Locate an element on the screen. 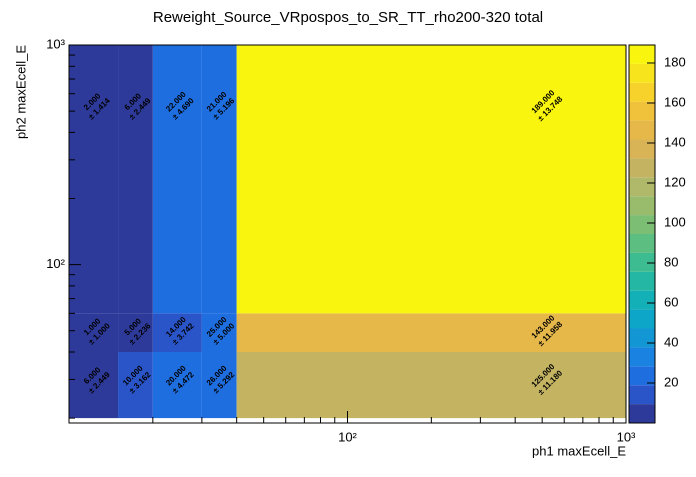 The width and height of the screenshot is (696, 477). z-tick-label: 80 is located at coordinates (671, 261).